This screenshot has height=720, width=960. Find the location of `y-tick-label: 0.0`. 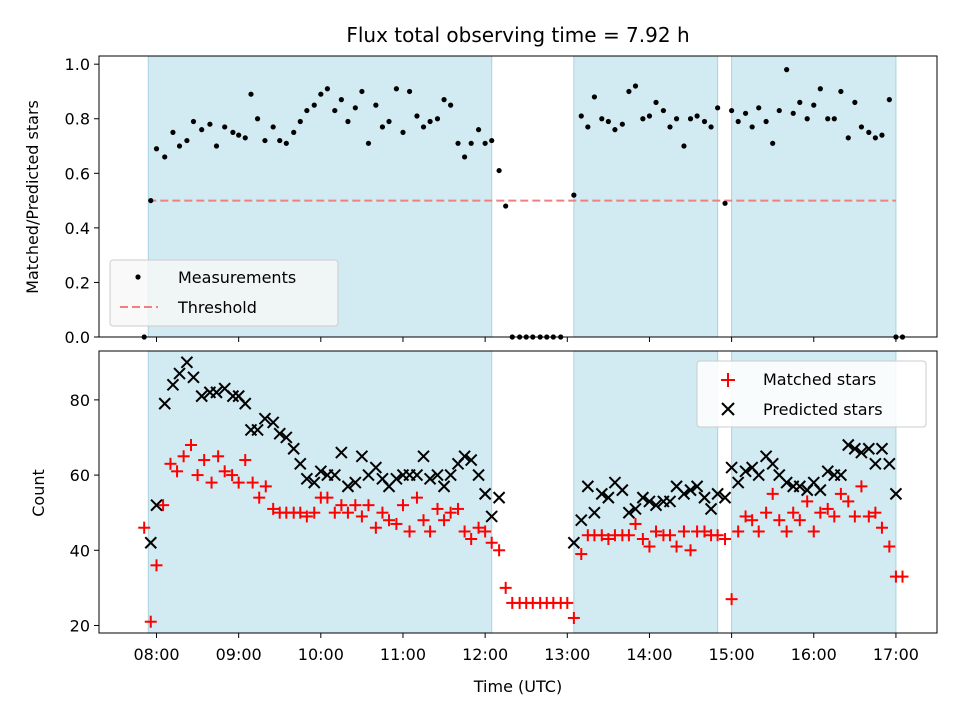

y-tick-label: 0.0 is located at coordinates (77, 337).